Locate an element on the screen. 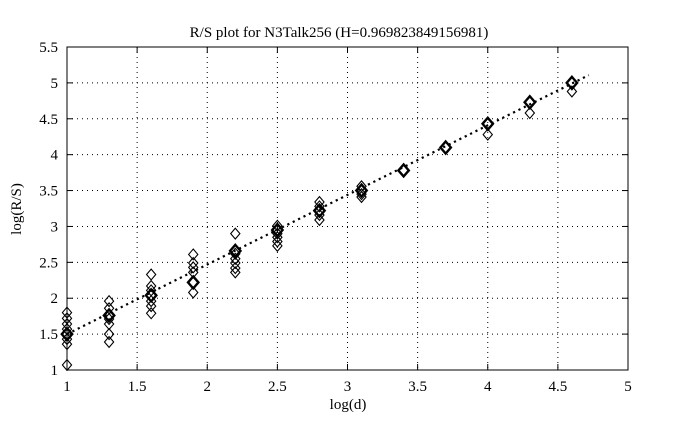  y-tick-labels: 1 1.5 2 2.5 3 3.5 4 4.5 5 5.5 is located at coordinates (48, 209).